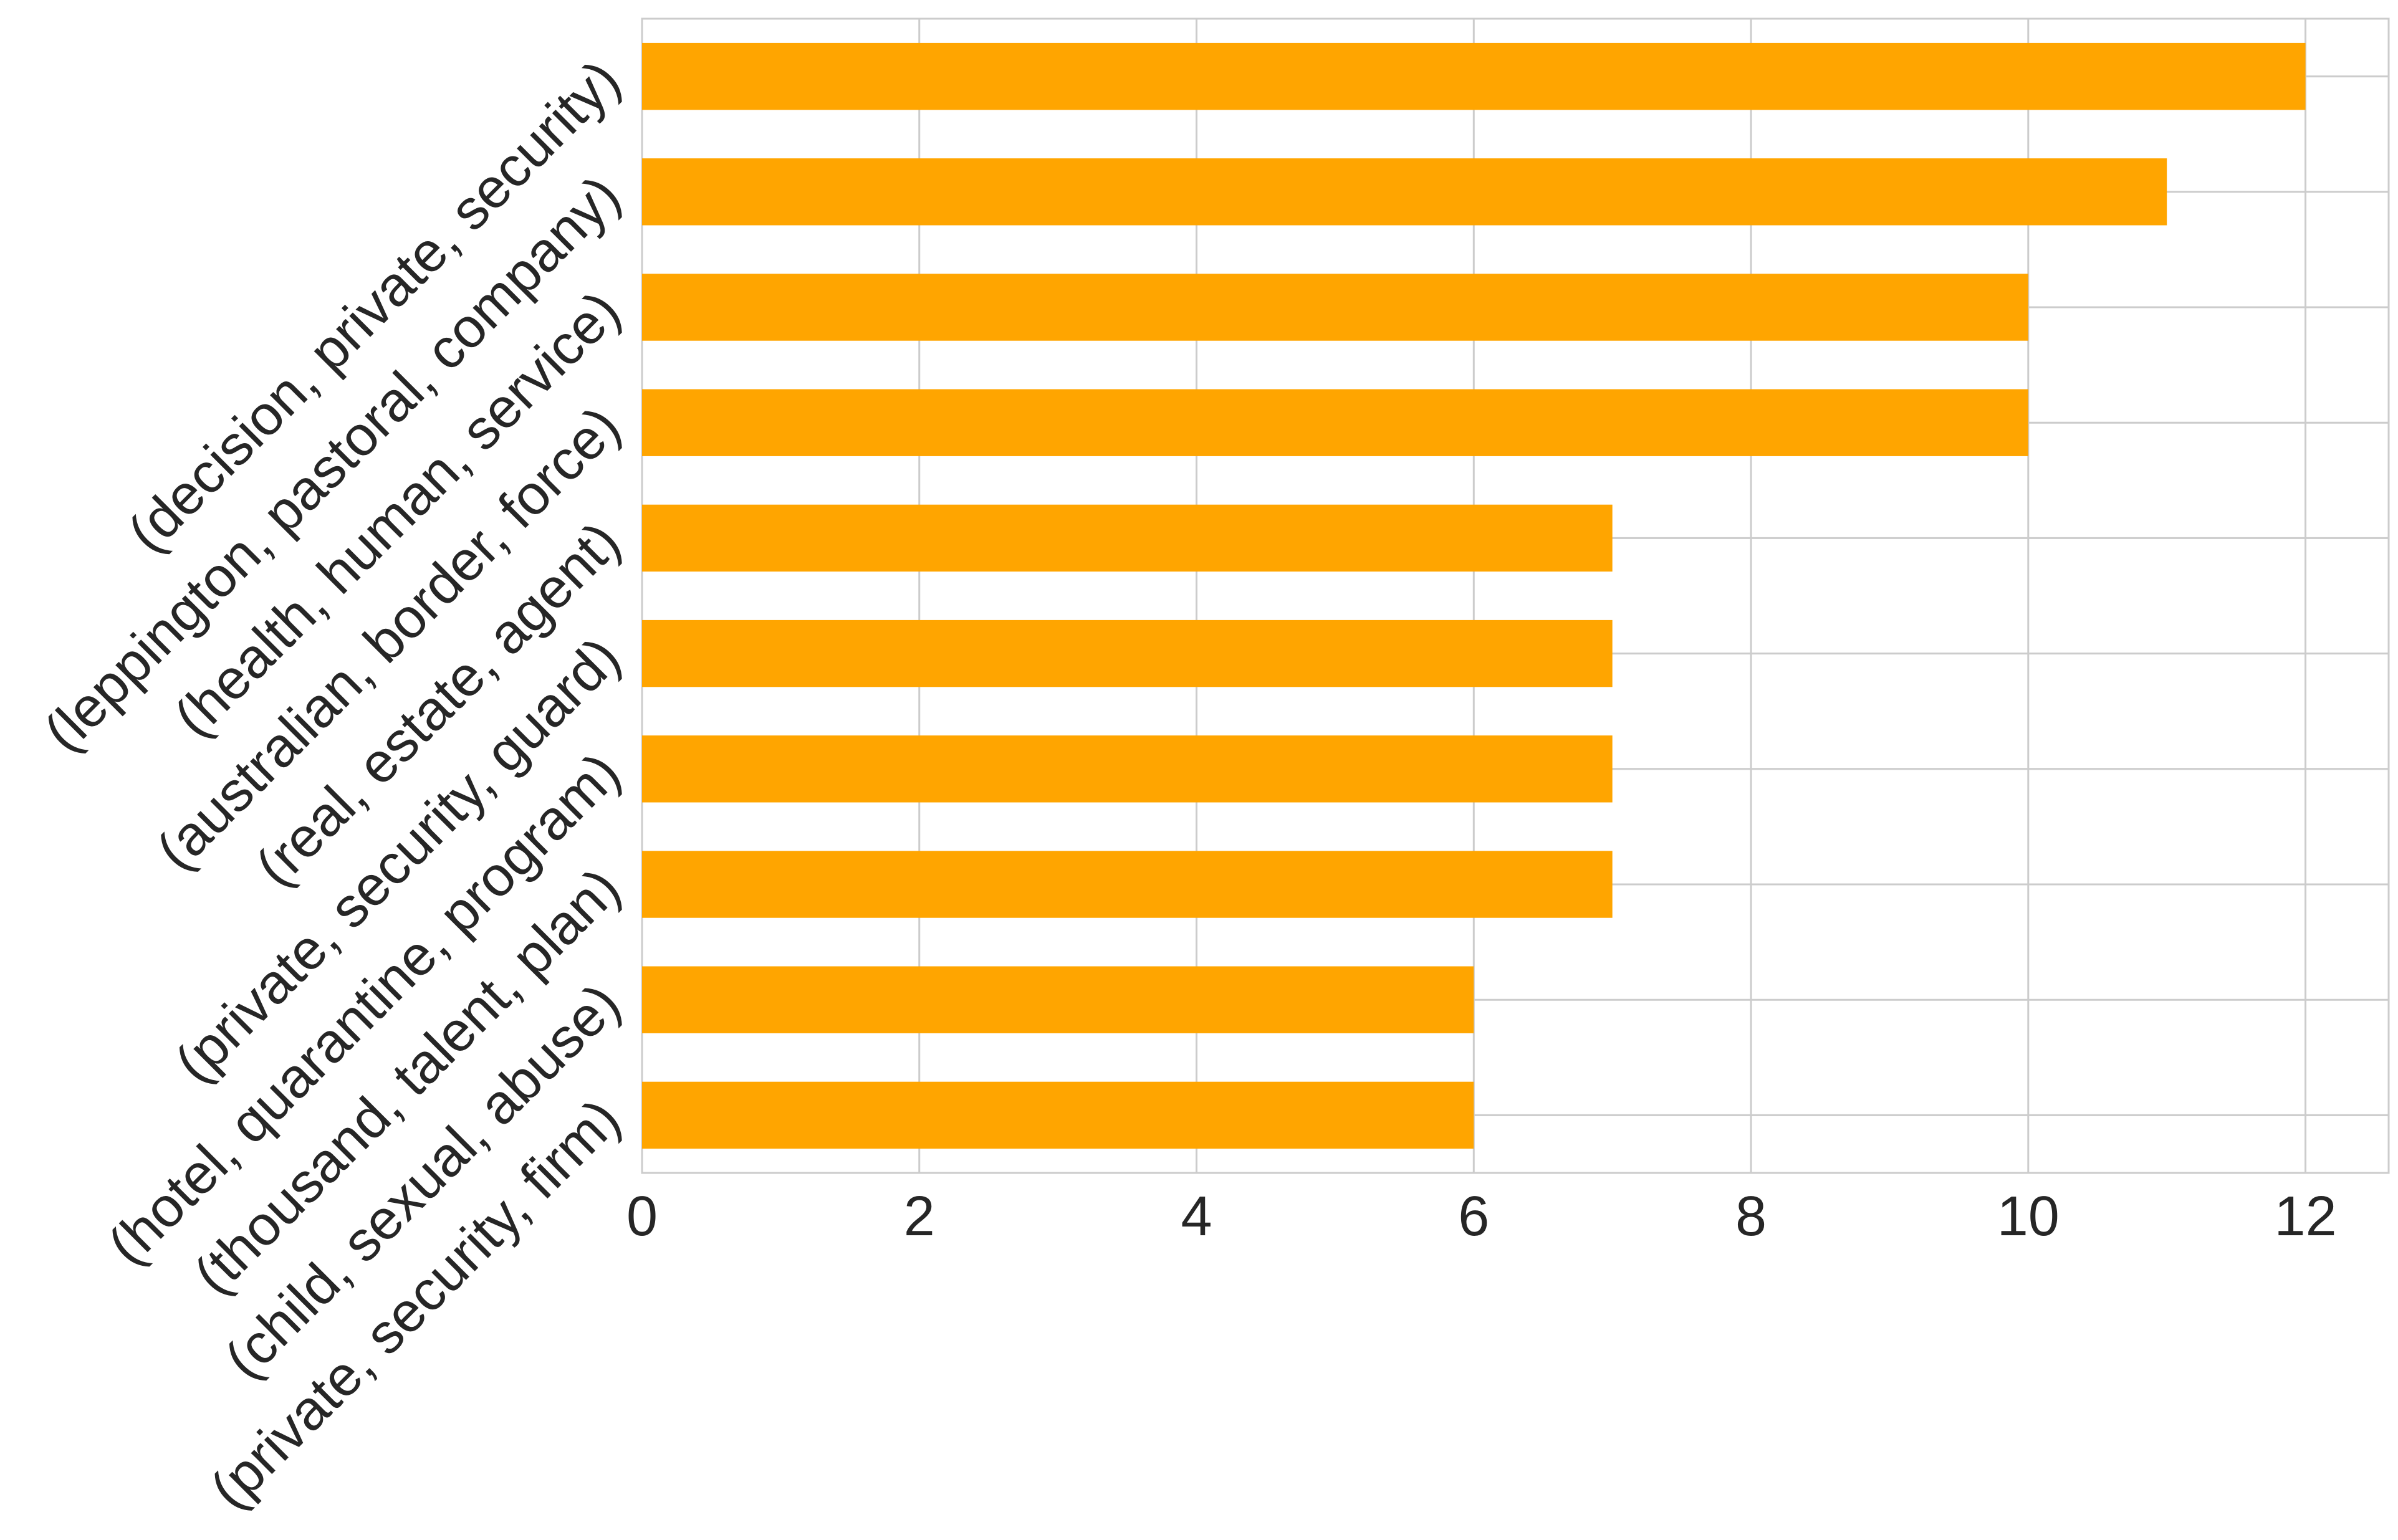  I want to click on x-tick-label: 0, so click(642, 1216).